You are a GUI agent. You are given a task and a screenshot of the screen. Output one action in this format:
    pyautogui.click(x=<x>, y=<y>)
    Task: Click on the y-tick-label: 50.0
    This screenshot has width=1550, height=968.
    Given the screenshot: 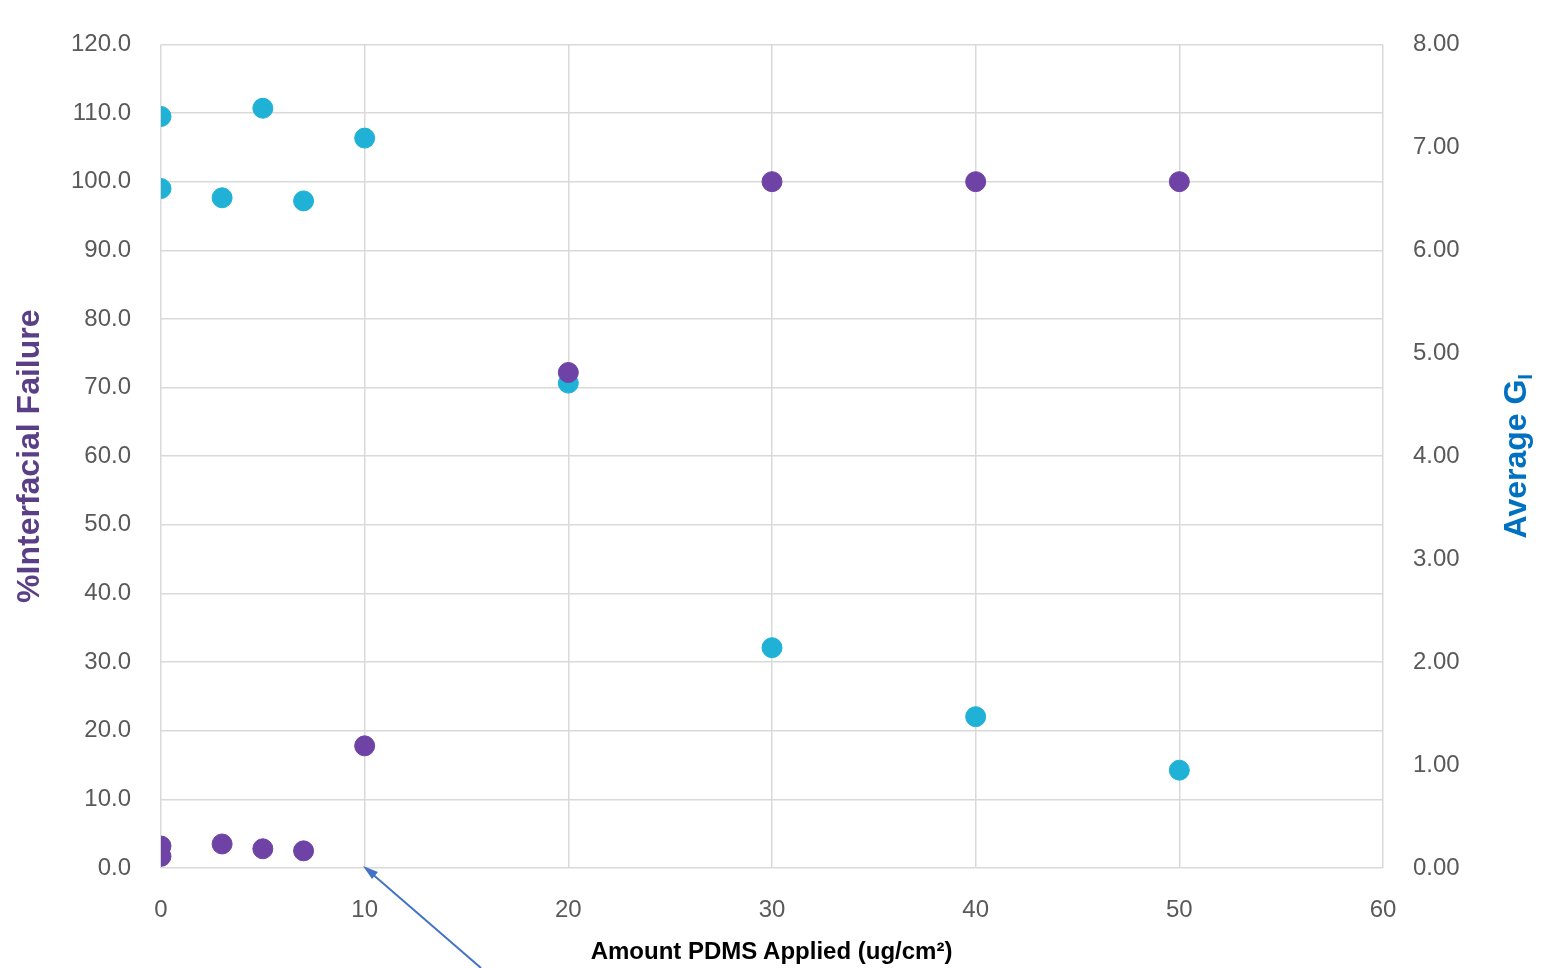 What is the action you would take?
    pyautogui.click(x=107, y=523)
    